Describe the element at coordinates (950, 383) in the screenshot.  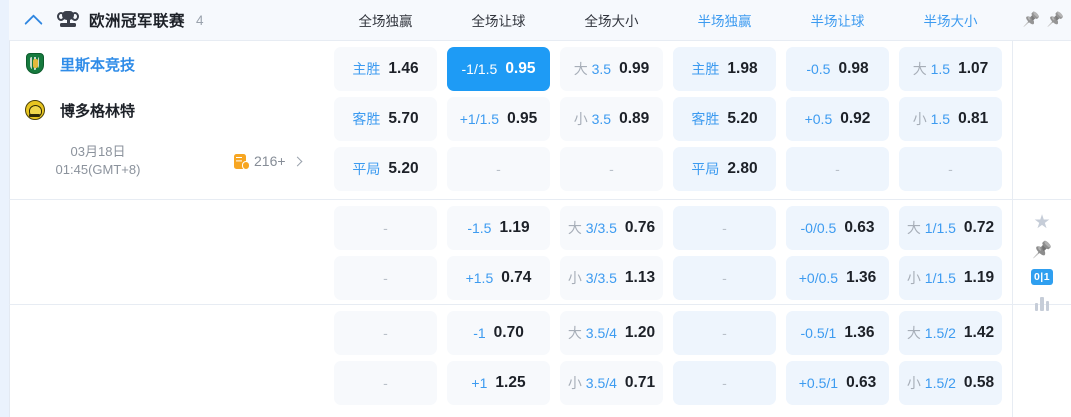
I see `odds-cell: 小 1.5/2 0.58` at that location.